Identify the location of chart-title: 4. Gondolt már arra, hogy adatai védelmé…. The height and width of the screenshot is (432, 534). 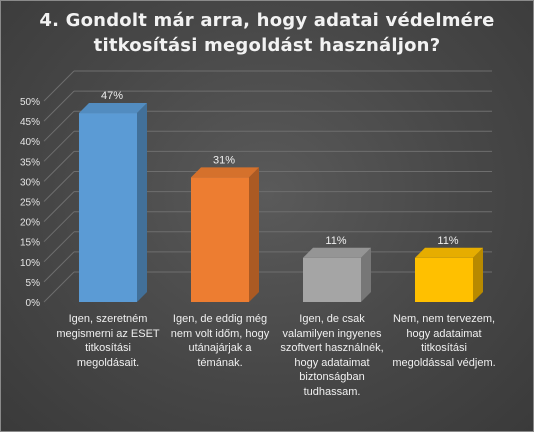
(267, 33).